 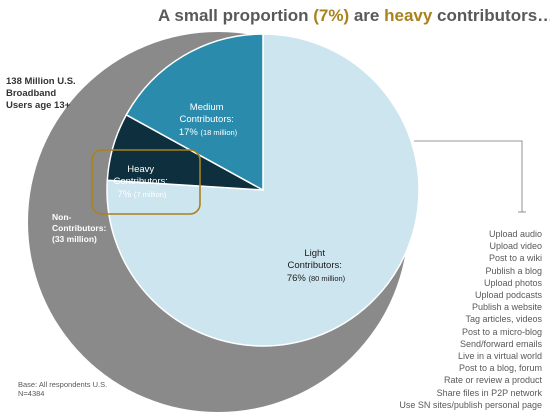 What do you see at coordinates (125, 194) in the screenshot?
I see `heavy-pct: 7%` at bounding box center [125, 194].